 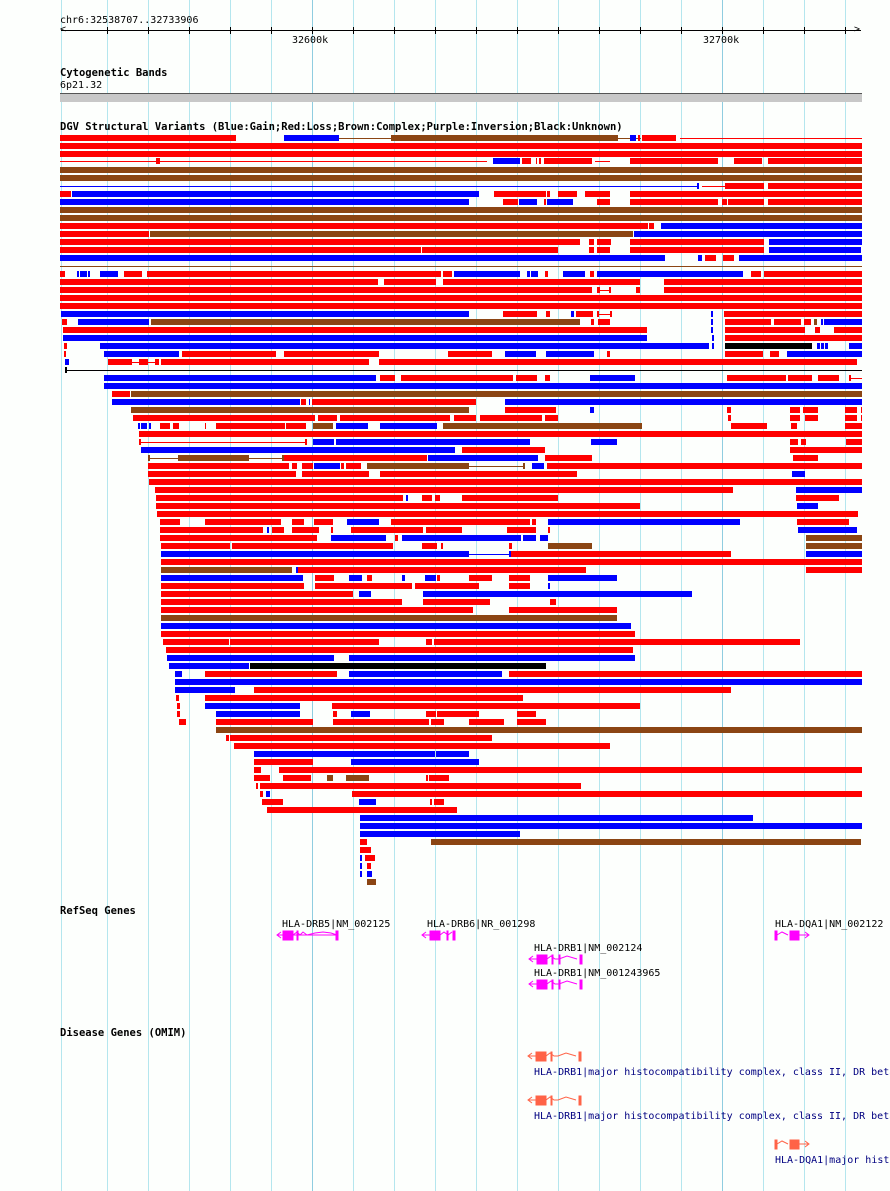 What do you see at coordinates (481, 924) in the screenshot?
I see `gene-label-hla-drb6: HLA-DRB6|NR_001298` at bounding box center [481, 924].